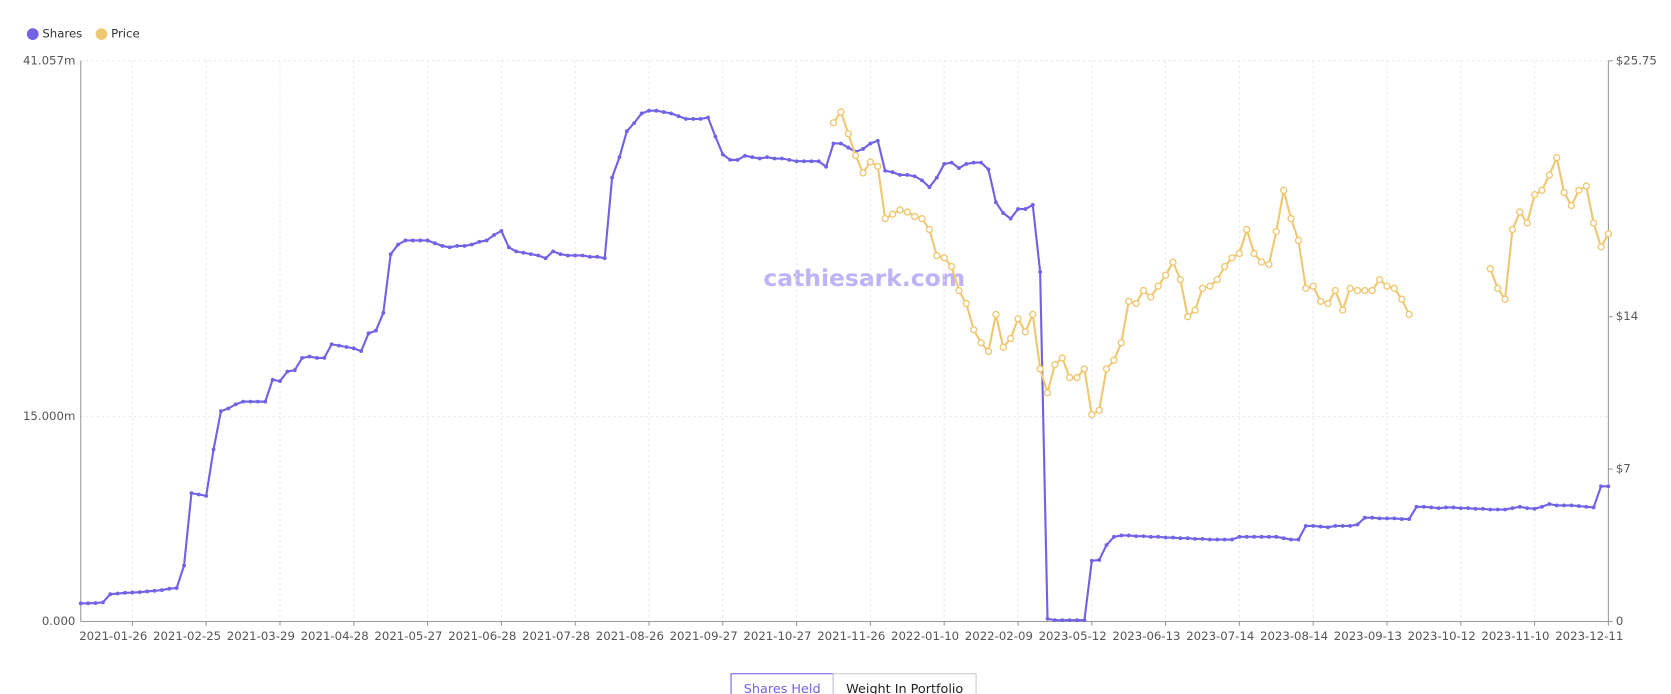 The width and height of the screenshot is (1671, 694). What do you see at coordinates (49, 416) in the screenshot?
I see `y-tick-label: 15.000m` at bounding box center [49, 416].